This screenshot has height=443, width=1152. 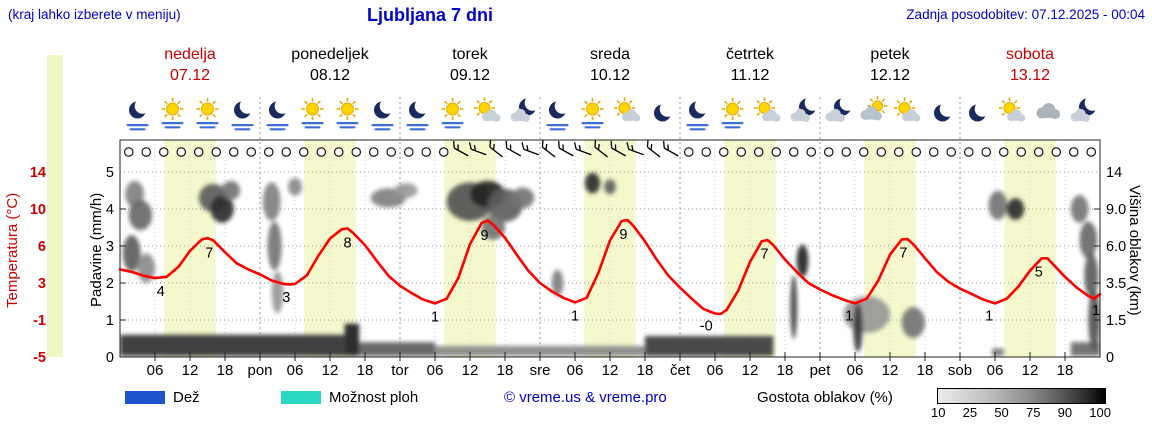 I want to click on temp-tick: -5, so click(x=39, y=358).